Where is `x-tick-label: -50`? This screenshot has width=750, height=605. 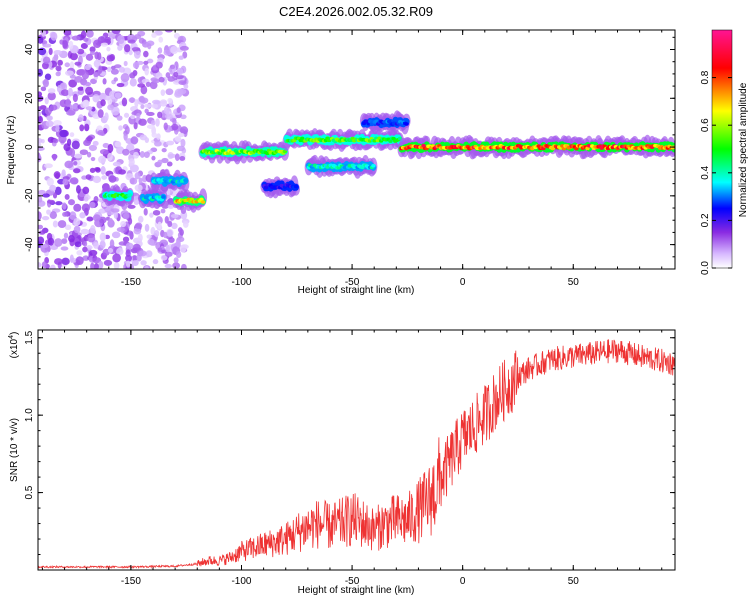 x-tick-label: -50 is located at coordinates (352, 581).